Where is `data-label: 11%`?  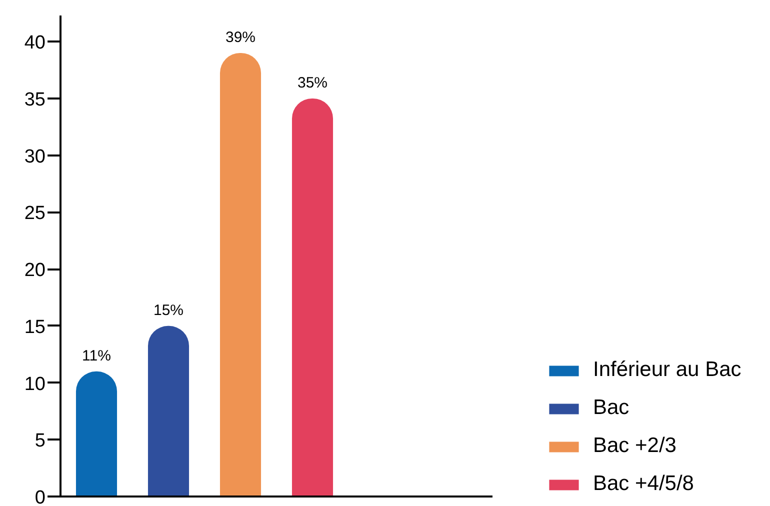
data-label: 11% is located at coordinates (96, 355).